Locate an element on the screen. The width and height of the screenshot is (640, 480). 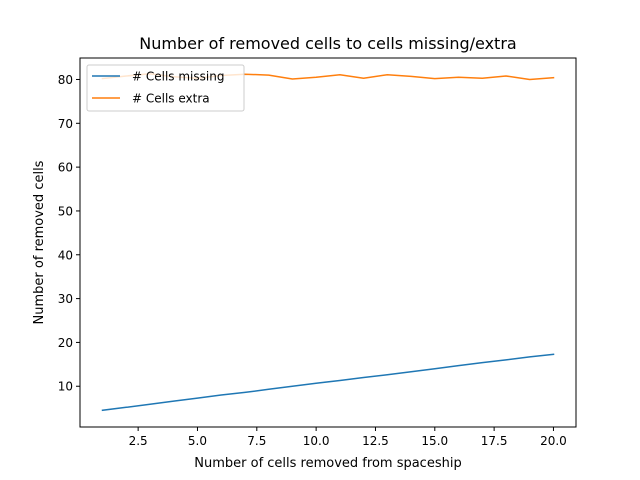
legend-label: # Cells extra is located at coordinates (171, 99).